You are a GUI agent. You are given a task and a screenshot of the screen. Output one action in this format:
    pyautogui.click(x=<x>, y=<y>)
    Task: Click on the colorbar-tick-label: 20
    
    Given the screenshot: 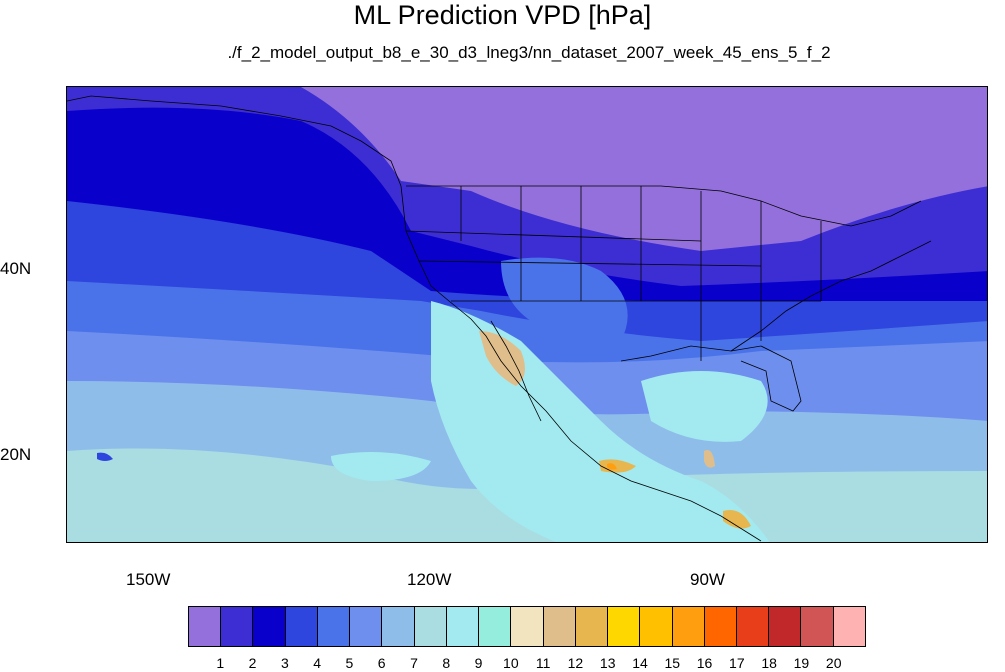 What is the action you would take?
    pyautogui.click(x=833, y=663)
    